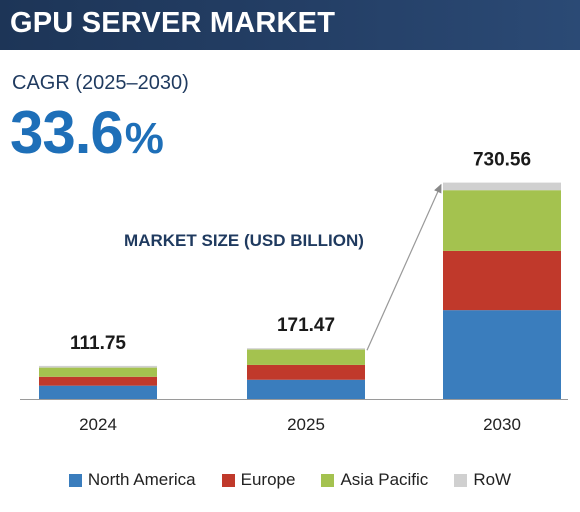 The image size is (580, 512). I want to click on legend-label: Europe, so click(268, 479).